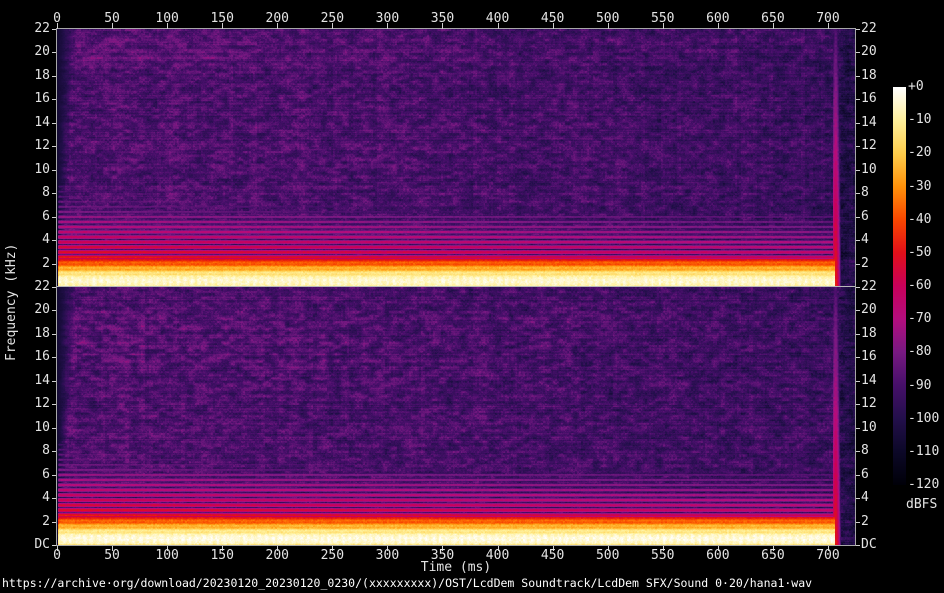 The image size is (944, 593). What do you see at coordinates (46, 451) in the screenshot?
I see `freq-tick-label-left: 8` at bounding box center [46, 451].